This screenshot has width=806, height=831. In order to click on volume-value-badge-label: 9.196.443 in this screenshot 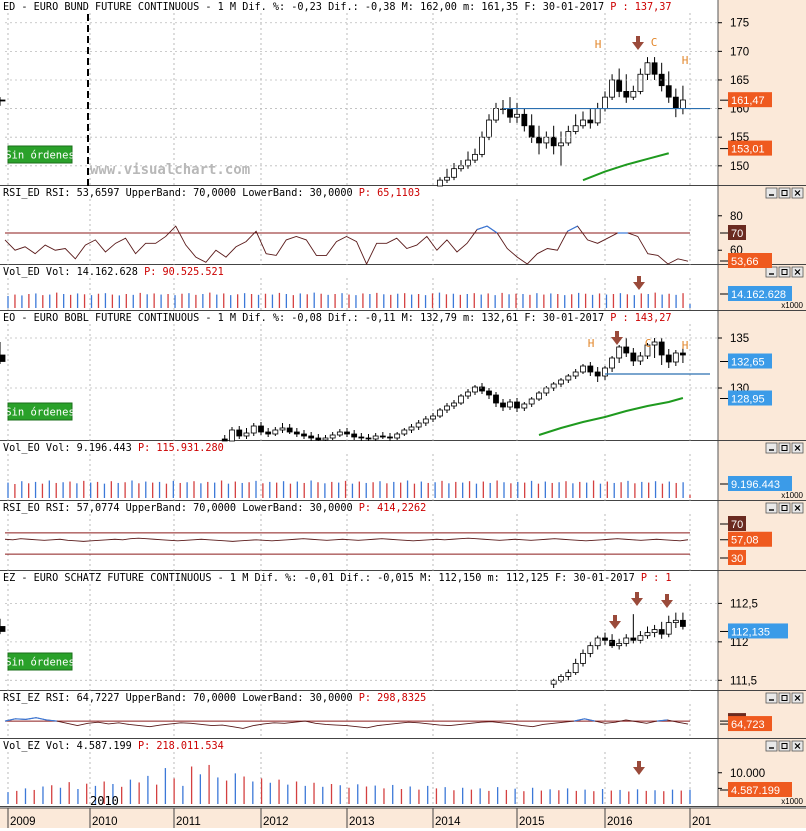, I will do `click(755, 485)`.